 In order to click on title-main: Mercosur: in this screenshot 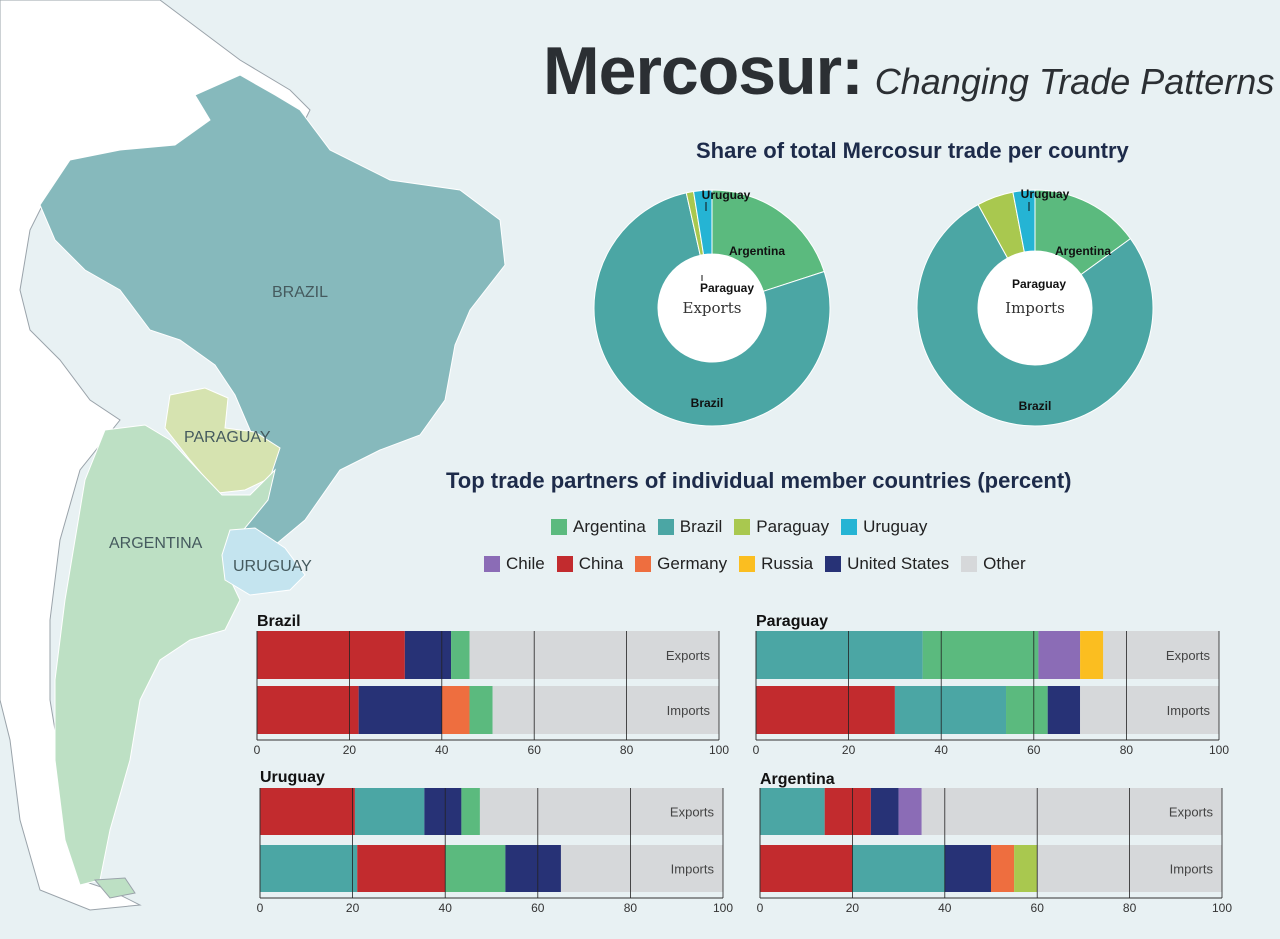, I will do `click(703, 71)`.